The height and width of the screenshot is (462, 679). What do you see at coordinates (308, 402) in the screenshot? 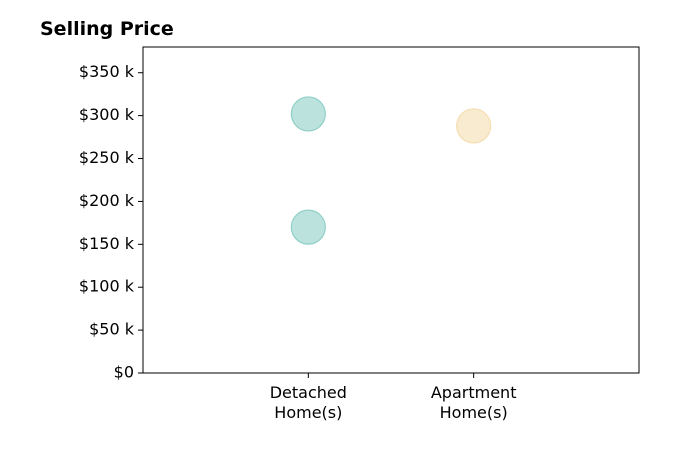
I see `x-tick-label: Detached Home(s)` at bounding box center [308, 402].